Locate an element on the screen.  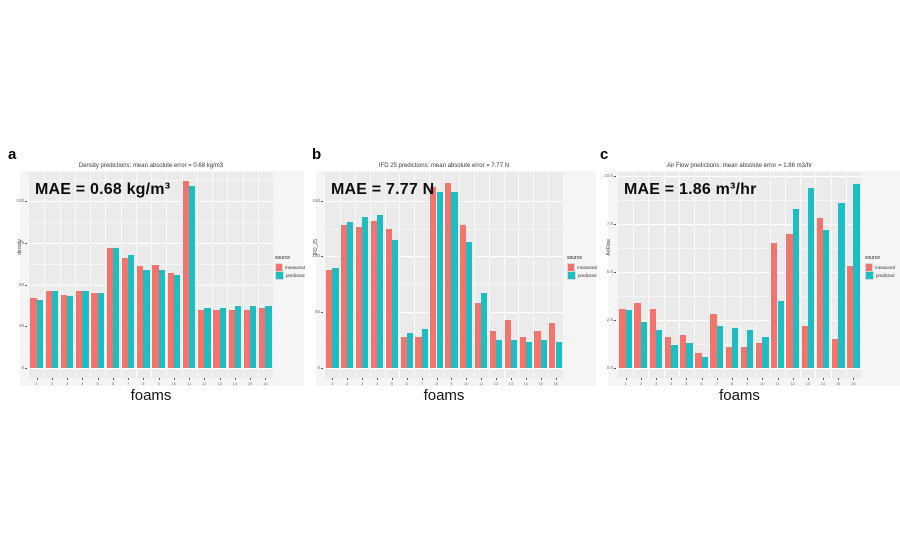
x-tick-label: 15 is located at coordinates (250, 383).